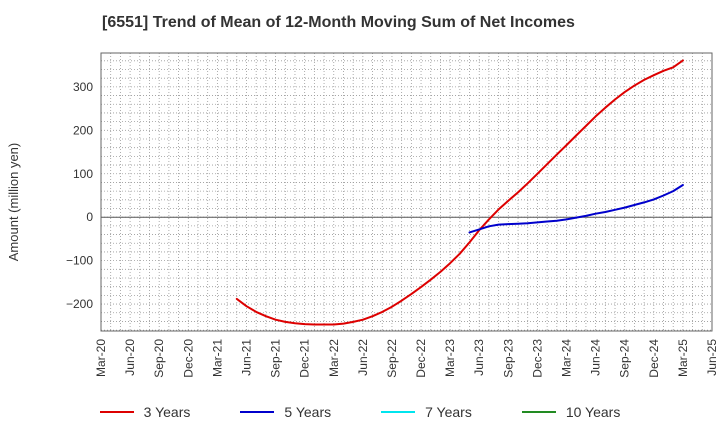 Image resolution: width=720 pixels, height=440 pixels. Describe the element at coordinates (593, 412) in the screenshot. I see `legend-label: 10 Years` at that location.